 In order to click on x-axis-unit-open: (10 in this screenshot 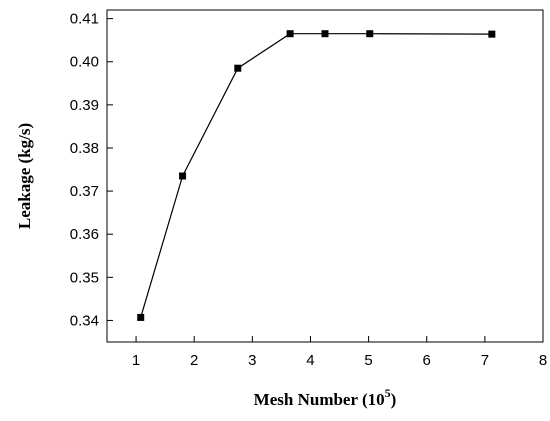, I will do `click(373, 399)`.